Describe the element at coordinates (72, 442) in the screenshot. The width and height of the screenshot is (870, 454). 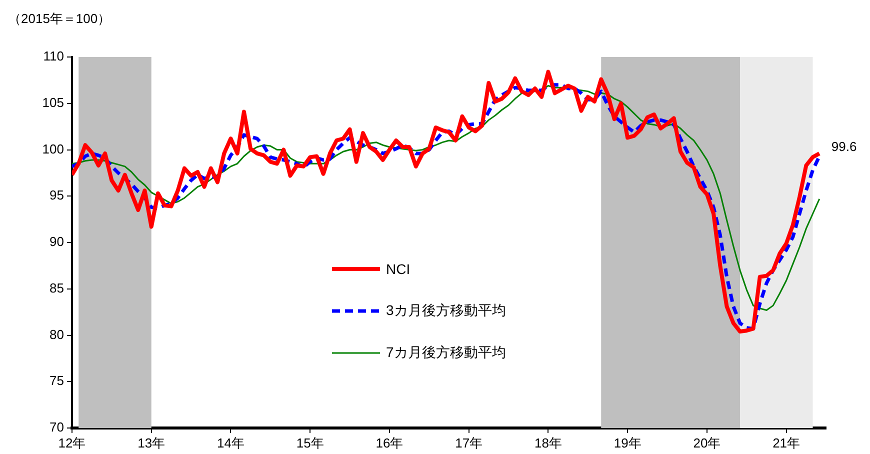
I see `x-tick-label: 12年` at that location.